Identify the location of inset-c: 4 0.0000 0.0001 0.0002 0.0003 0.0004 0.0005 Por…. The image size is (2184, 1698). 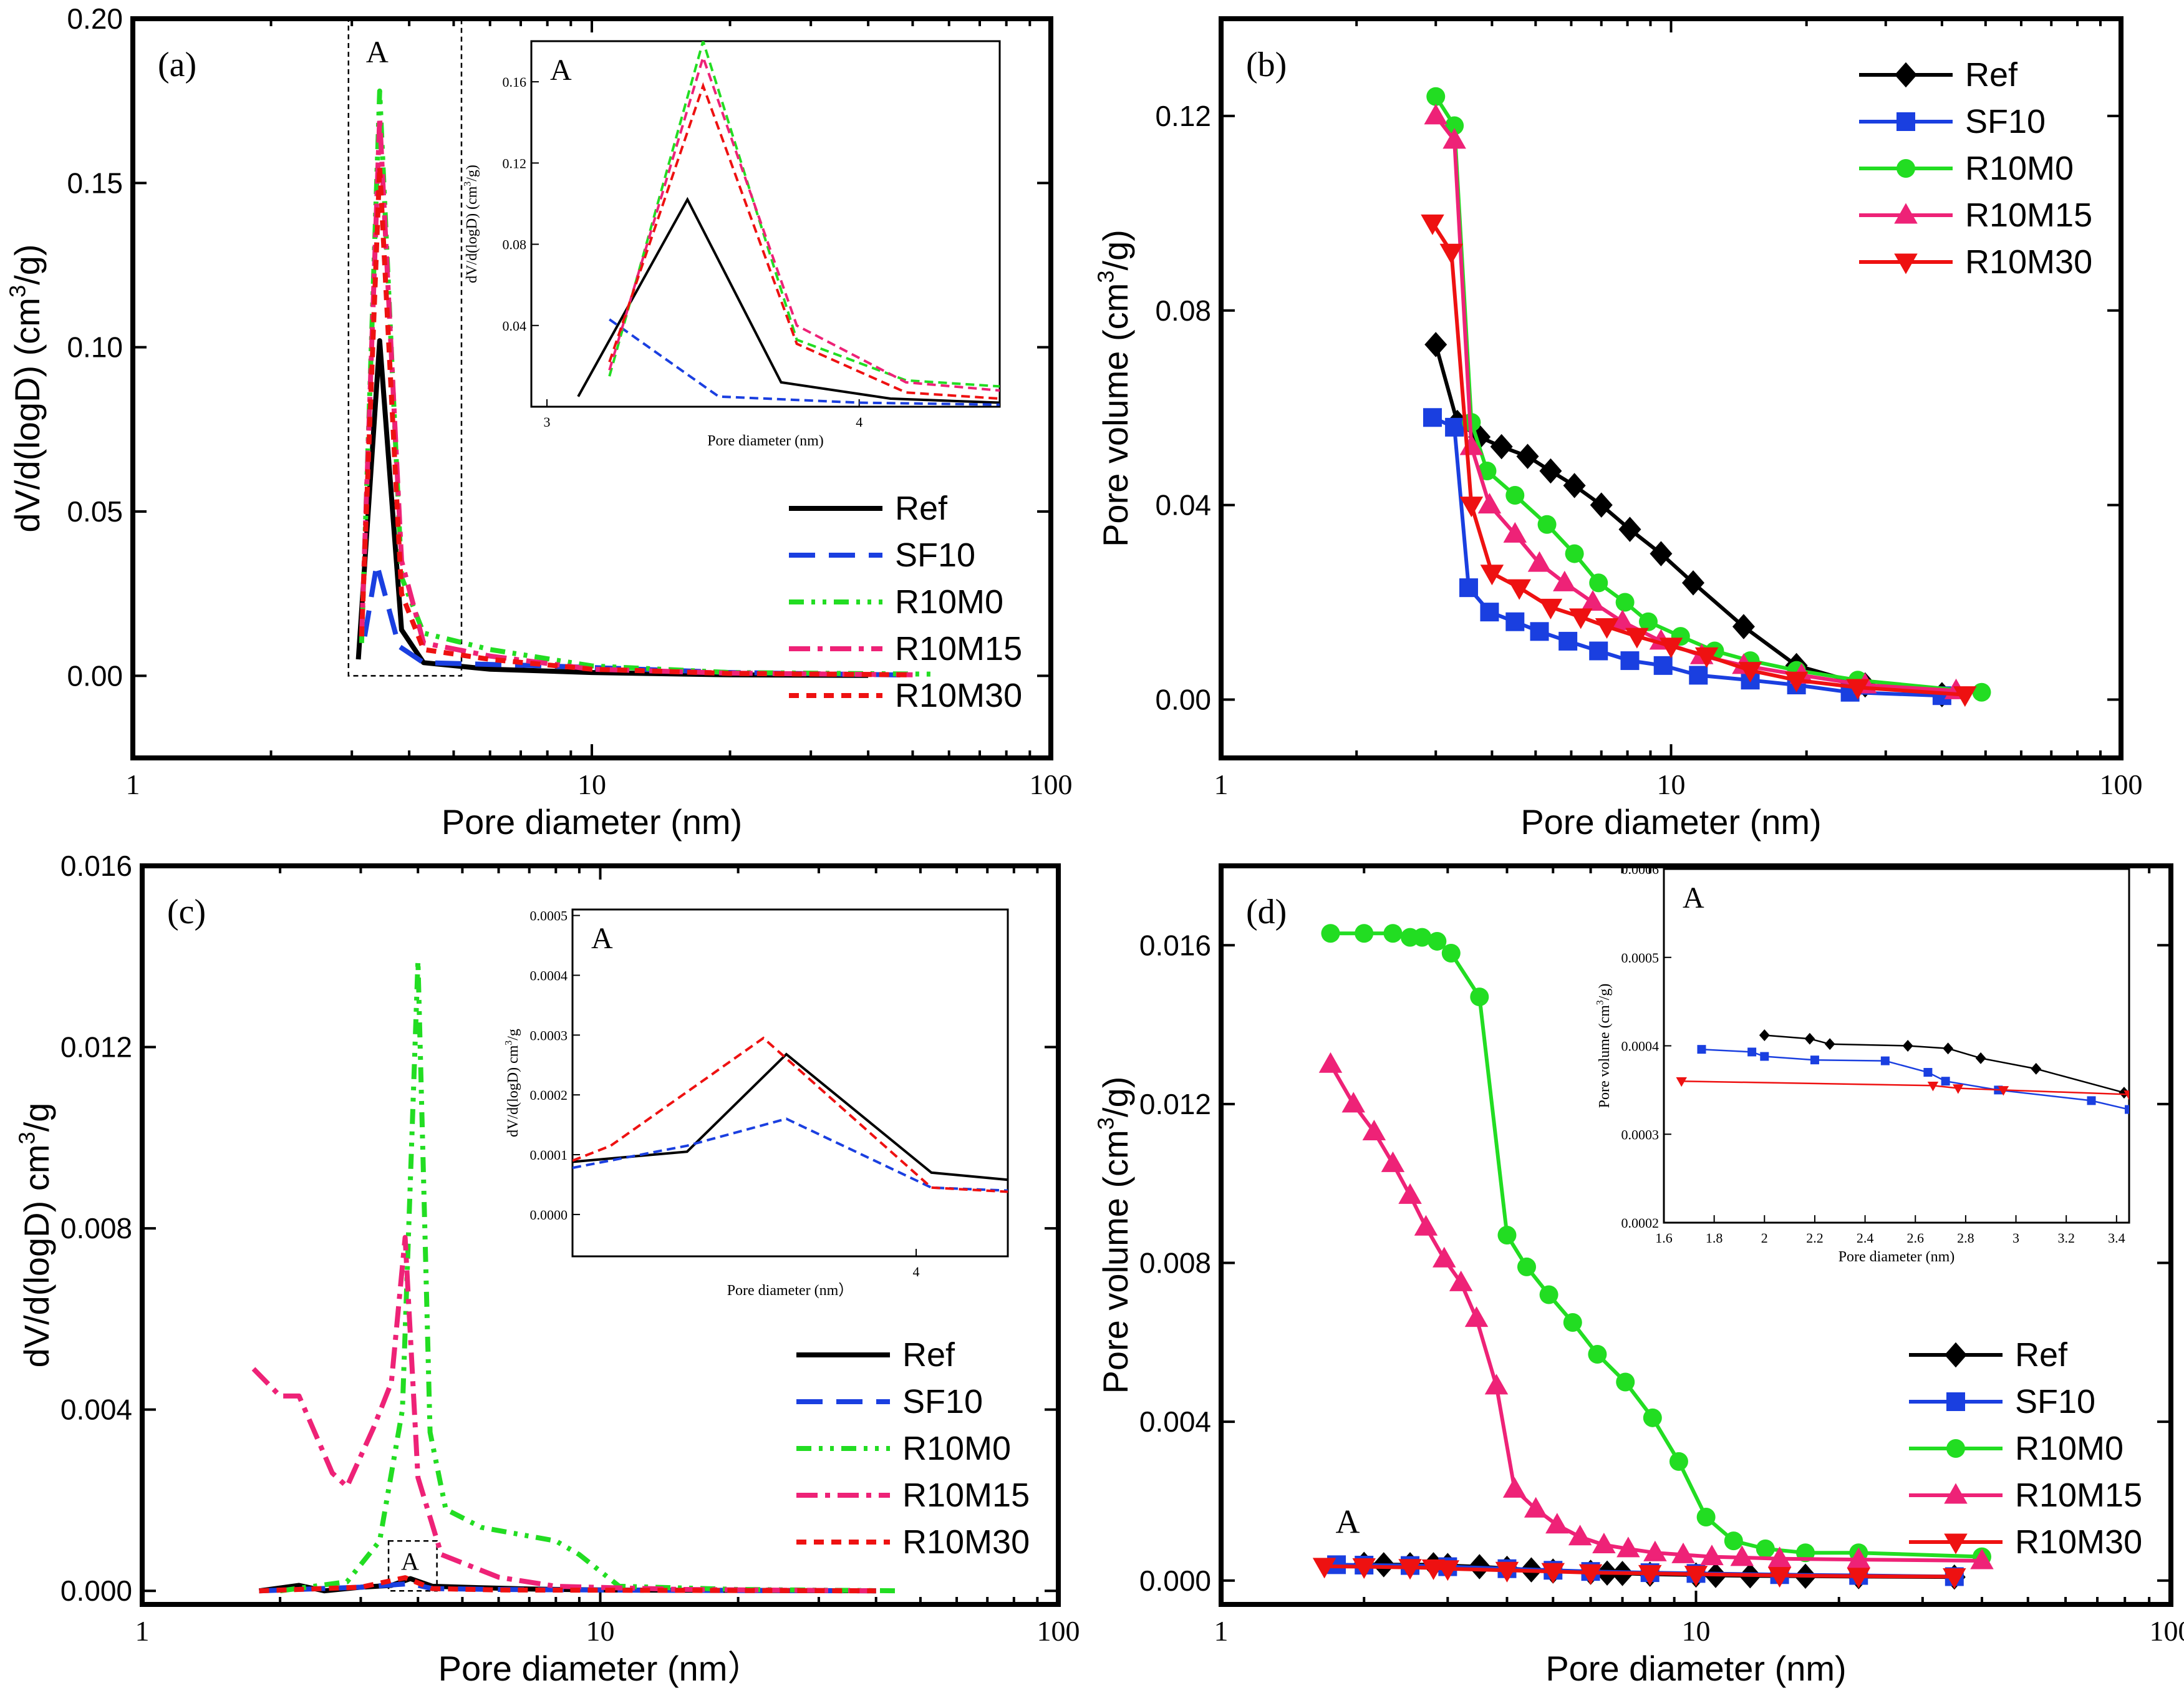
(756, 1104).